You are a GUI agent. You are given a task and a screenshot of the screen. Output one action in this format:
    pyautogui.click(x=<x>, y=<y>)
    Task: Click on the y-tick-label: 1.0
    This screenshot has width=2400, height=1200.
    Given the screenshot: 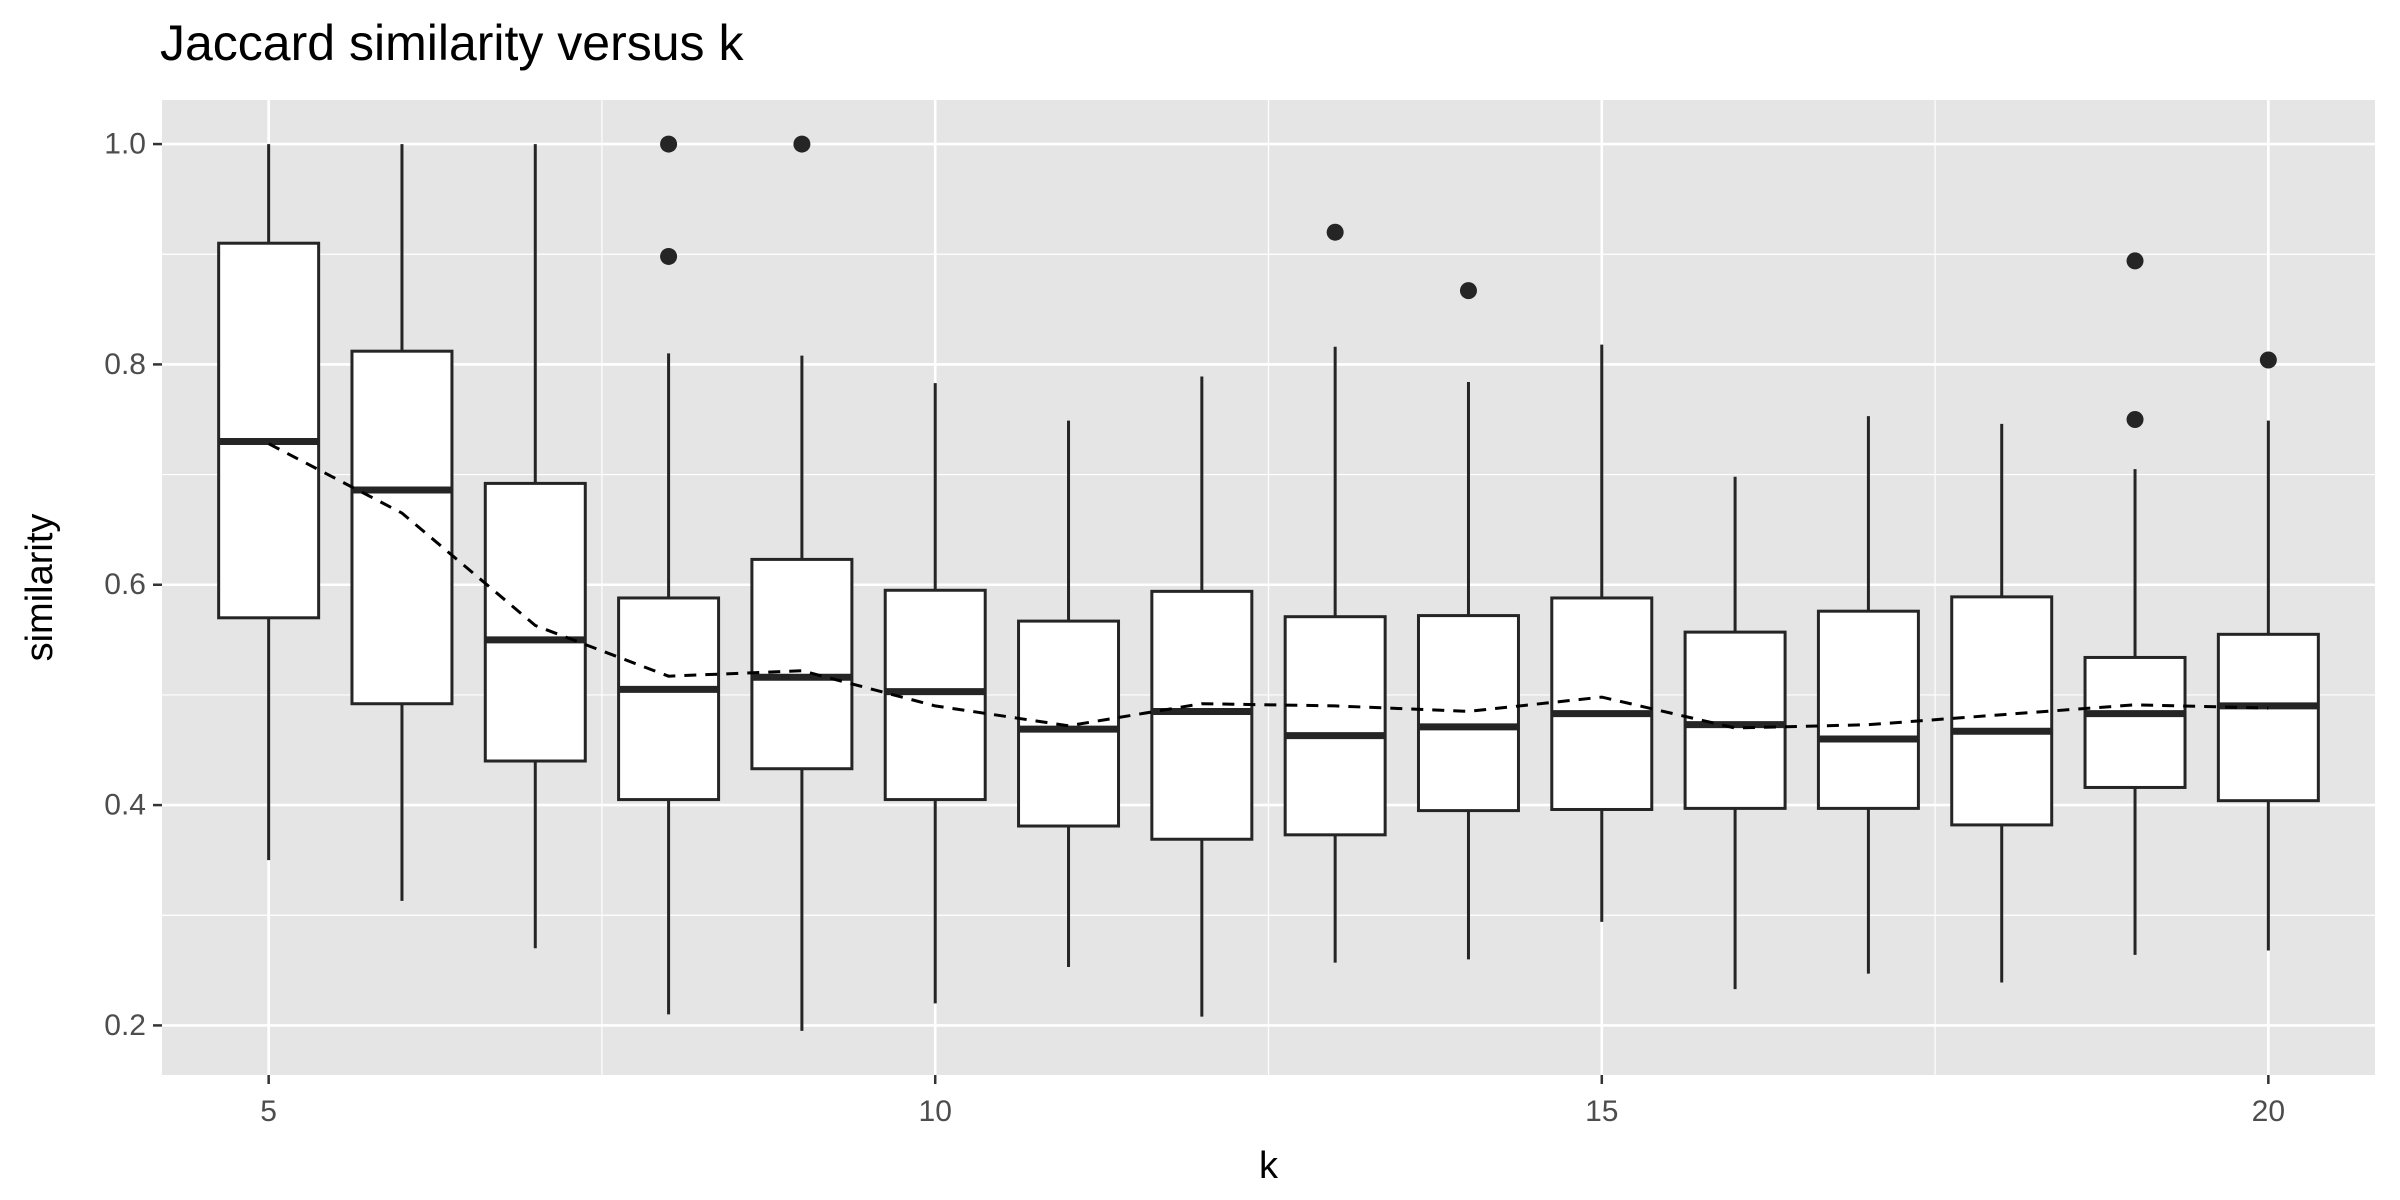 What is the action you would take?
    pyautogui.click(x=125, y=144)
    